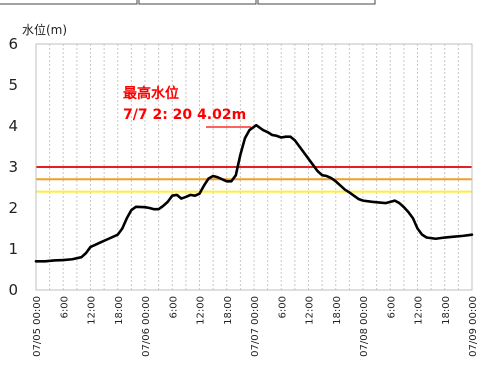 This screenshot has height=372, width=502. Describe the element at coordinates (13, 126) in the screenshot. I see `y-tick-label: 4` at that location.